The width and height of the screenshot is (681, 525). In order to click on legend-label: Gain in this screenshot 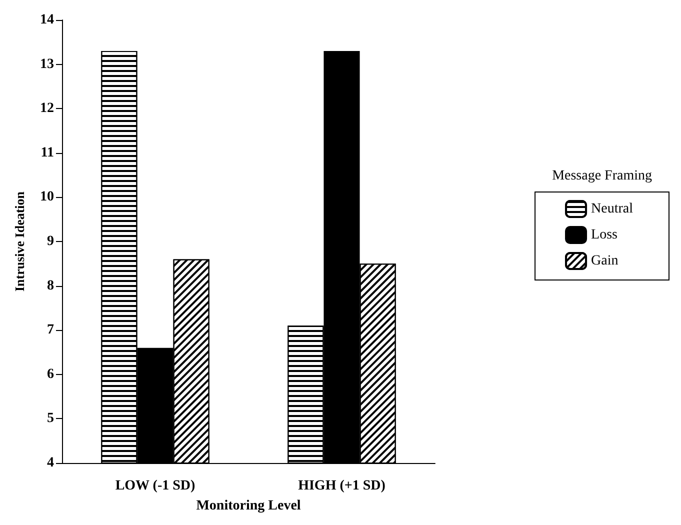, I will do `click(604, 261)`.